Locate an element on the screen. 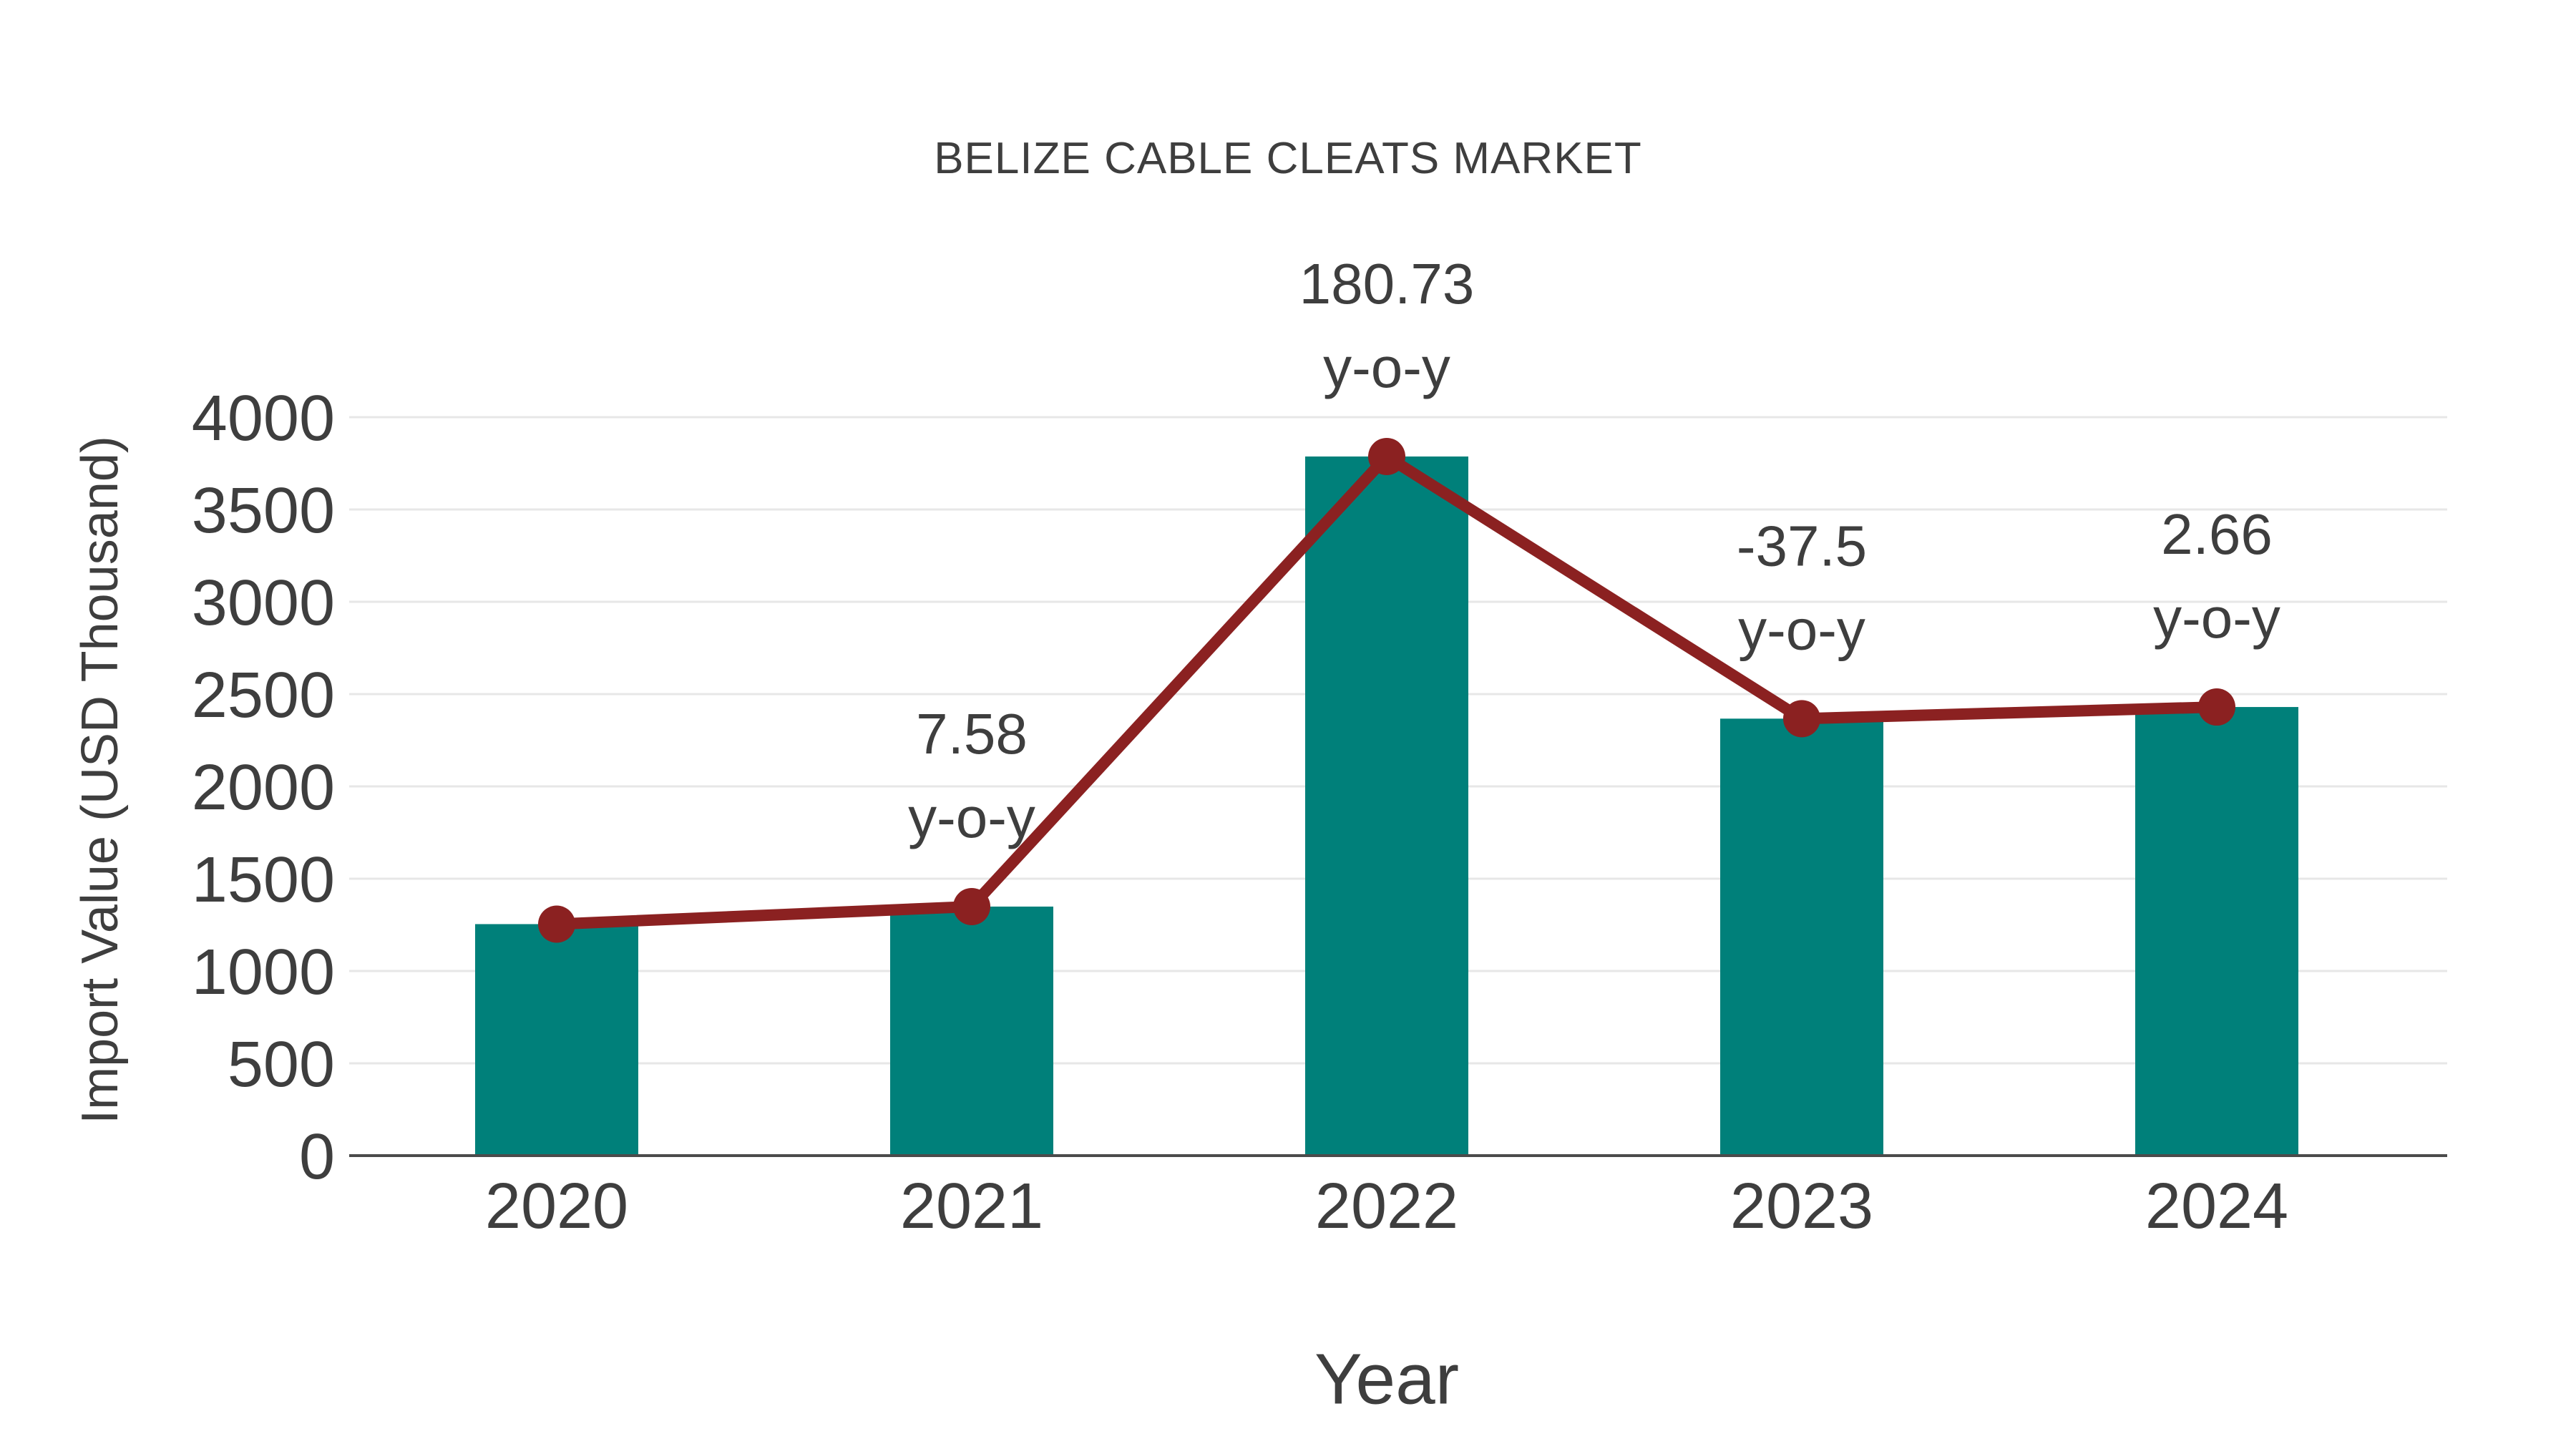 This screenshot has height=1449, width=2576. trend-marker-2024 is located at coordinates (2216, 707).